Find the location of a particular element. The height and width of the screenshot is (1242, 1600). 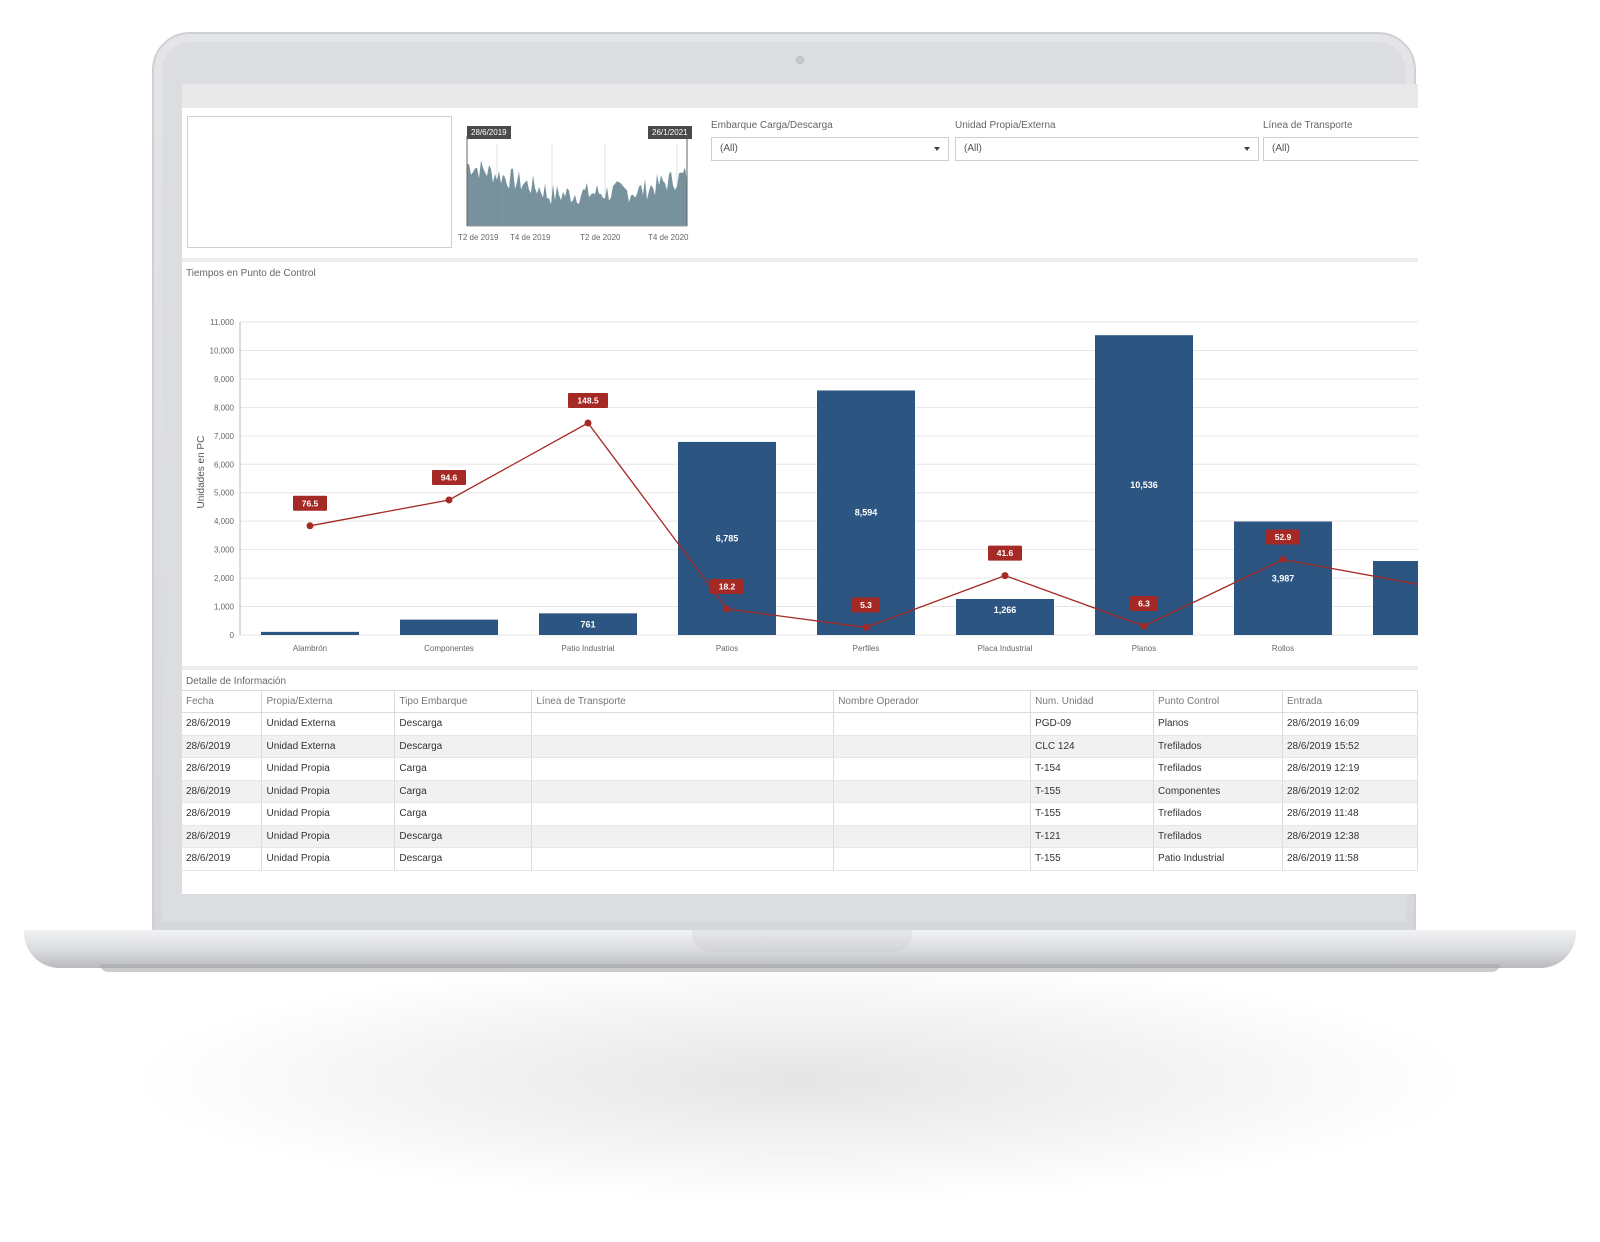

filter-linea-label: Línea de Transporte is located at coordinates (1308, 125).